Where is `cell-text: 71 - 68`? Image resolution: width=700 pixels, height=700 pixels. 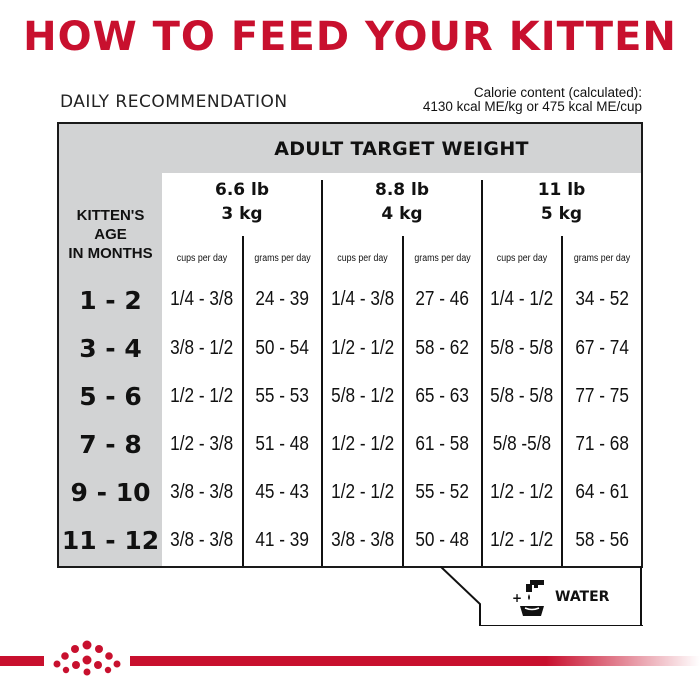
cell-text: 71 - 68 is located at coordinates (602, 444).